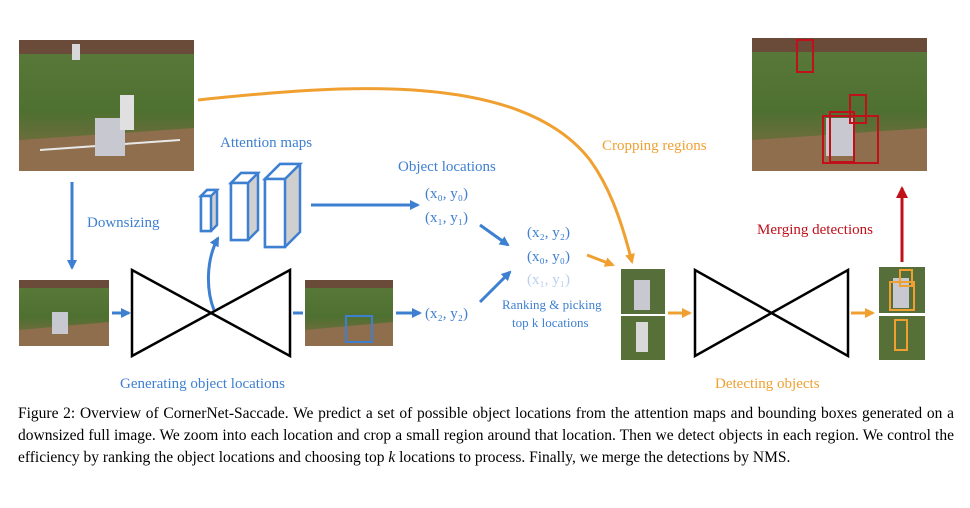  Describe the element at coordinates (548, 233) in the screenshot. I see `ranked-location-x2-y2: (x₂, y₂)` at that location.